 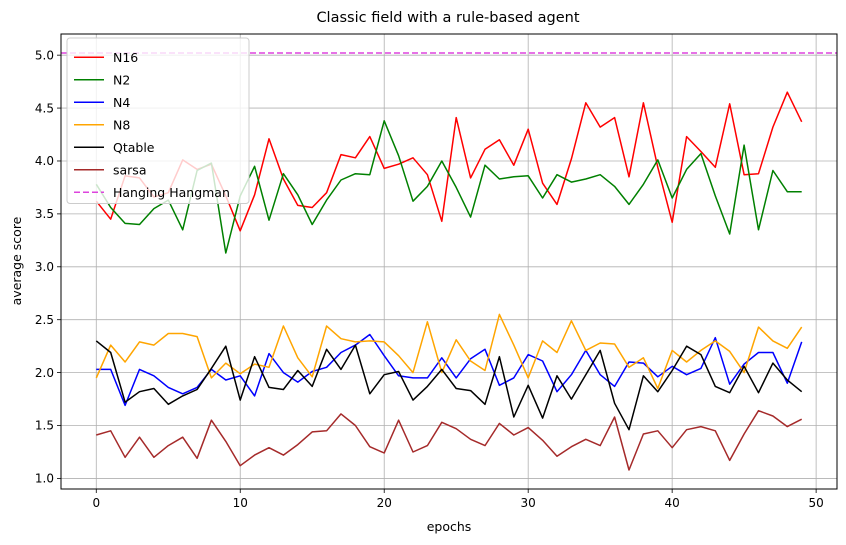 What do you see at coordinates (240, 503) in the screenshot?
I see `x-tick-label: 10` at bounding box center [240, 503].